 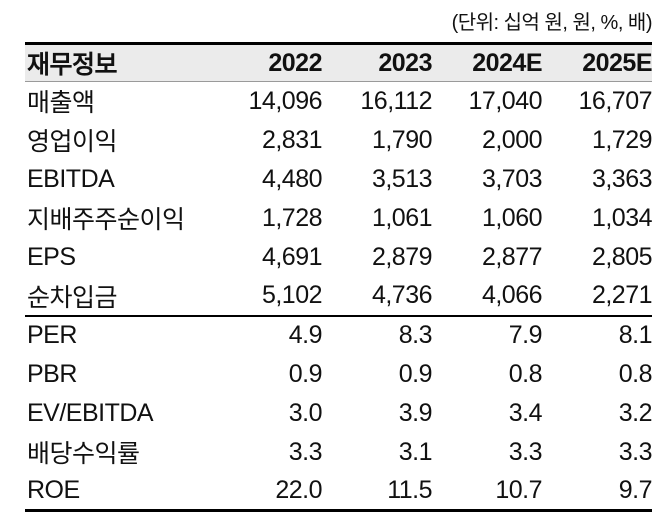 I want to click on value-cell: 3.9, so click(x=415, y=412).